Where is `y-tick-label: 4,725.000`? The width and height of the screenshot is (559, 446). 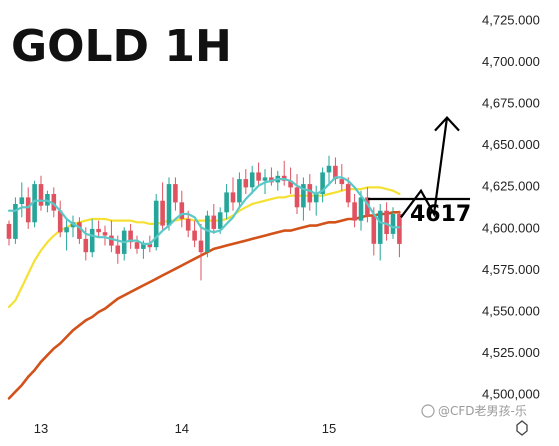
y-tick-label: 4,725.000 is located at coordinates (511, 20).